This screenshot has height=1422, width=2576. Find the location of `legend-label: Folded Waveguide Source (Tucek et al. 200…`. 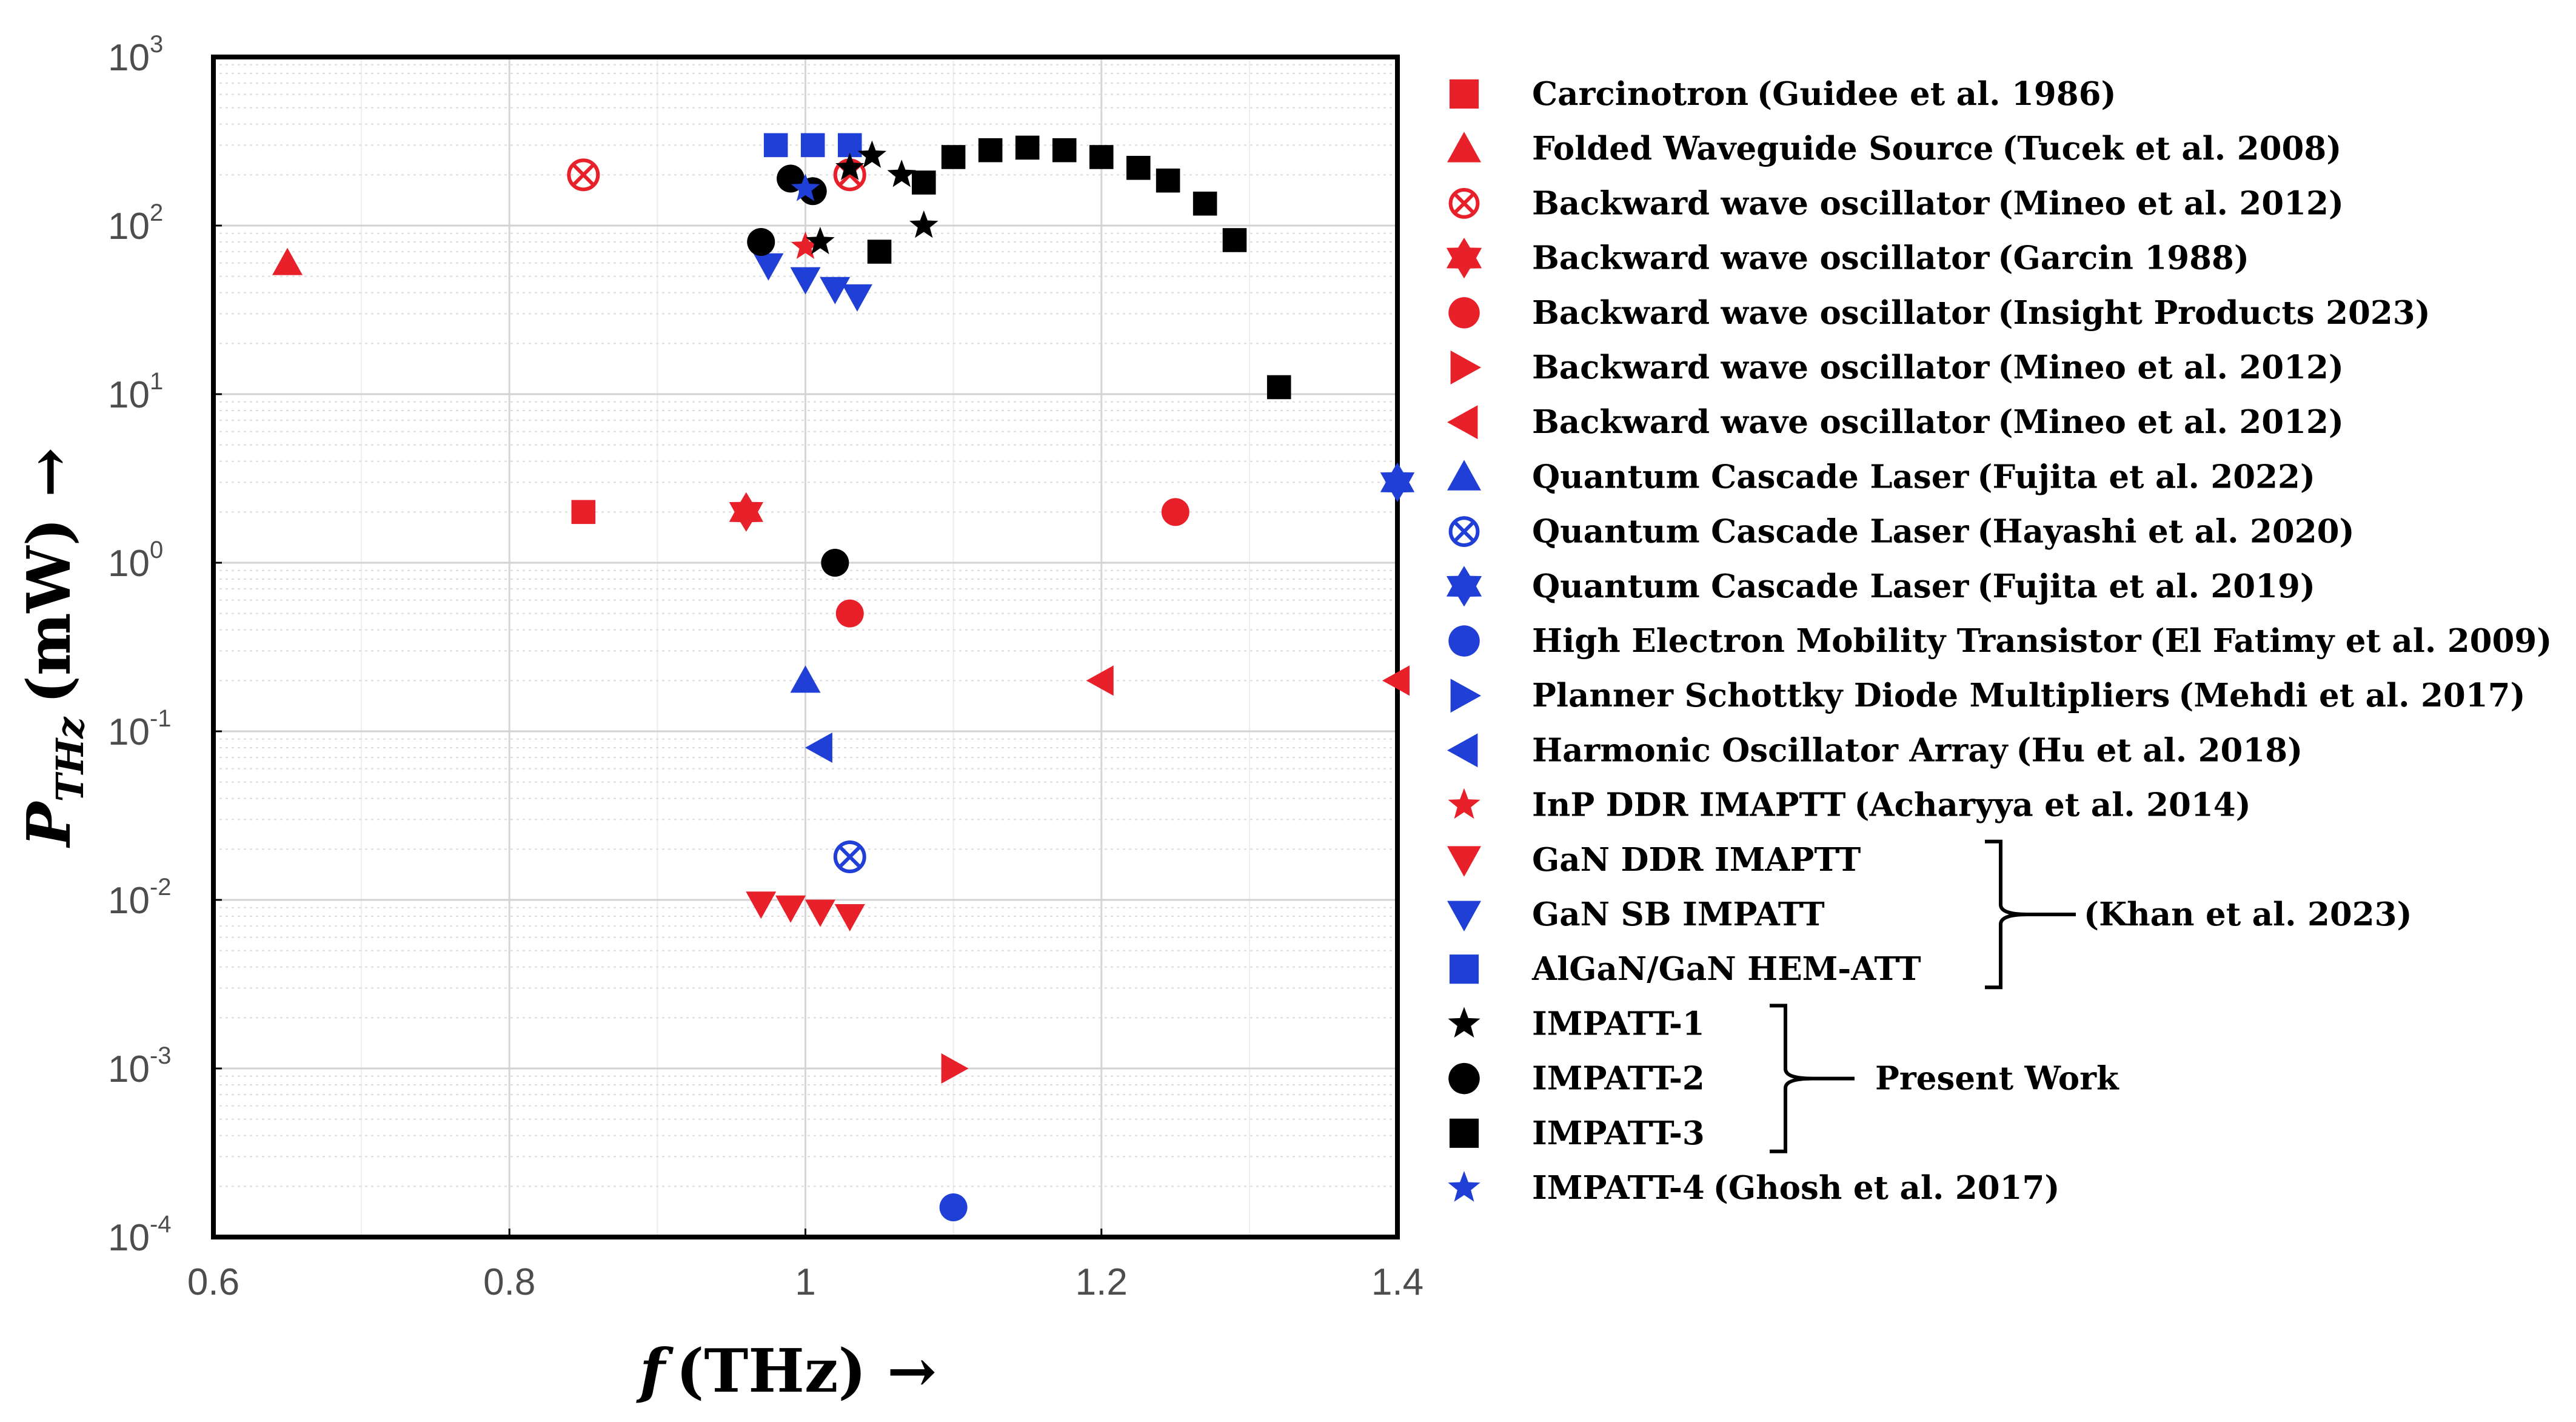

legend-label: Folded Waveguide Source (Tucek et al. 200… is located at coordinates (1936, 148).